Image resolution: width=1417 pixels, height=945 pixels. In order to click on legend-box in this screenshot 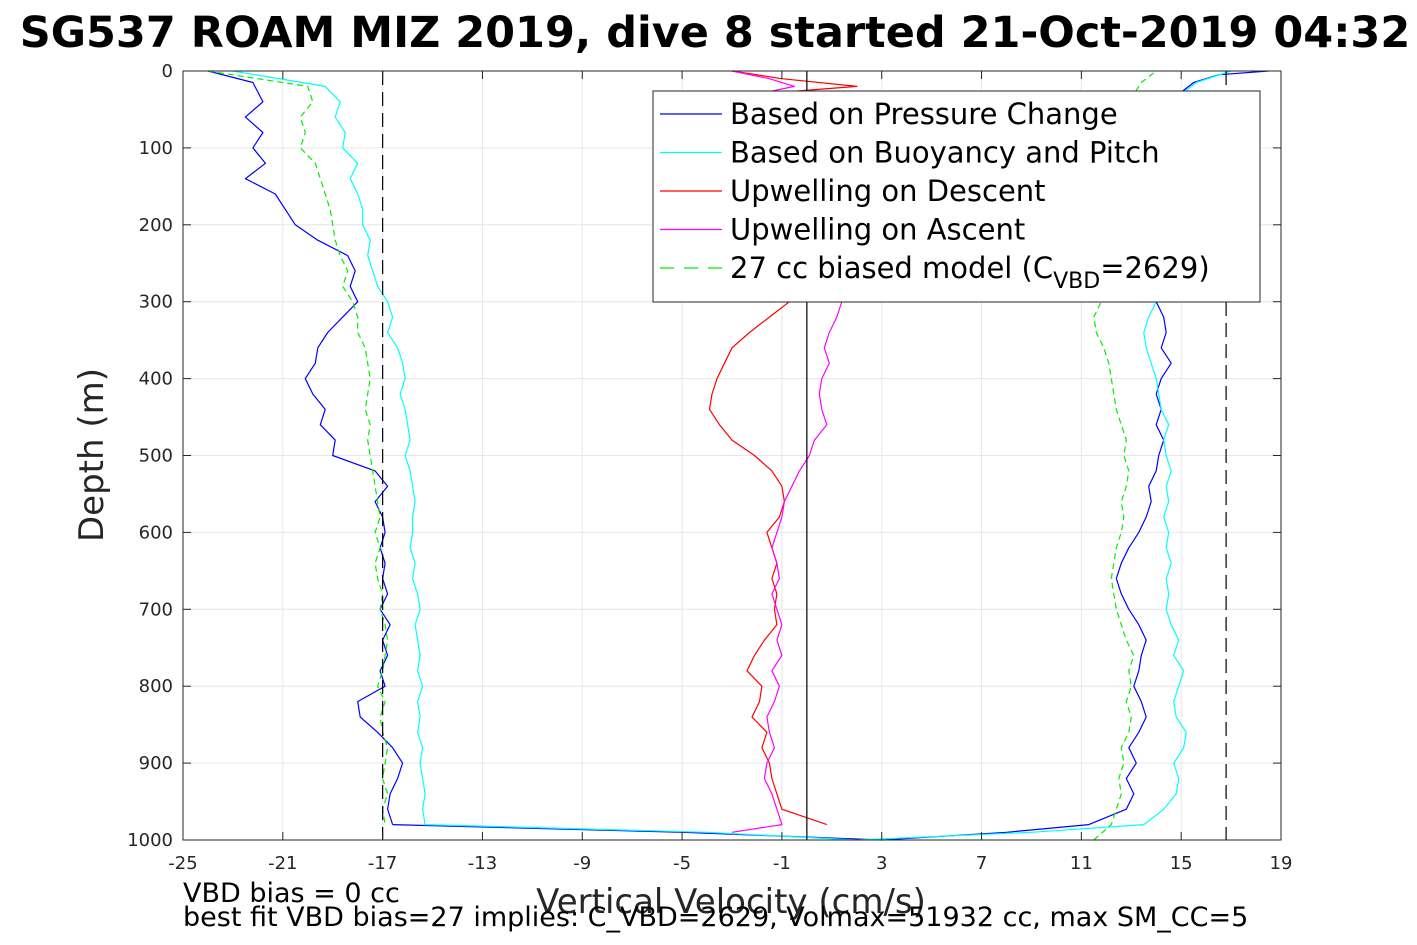, I will do `click(956, 196)`.